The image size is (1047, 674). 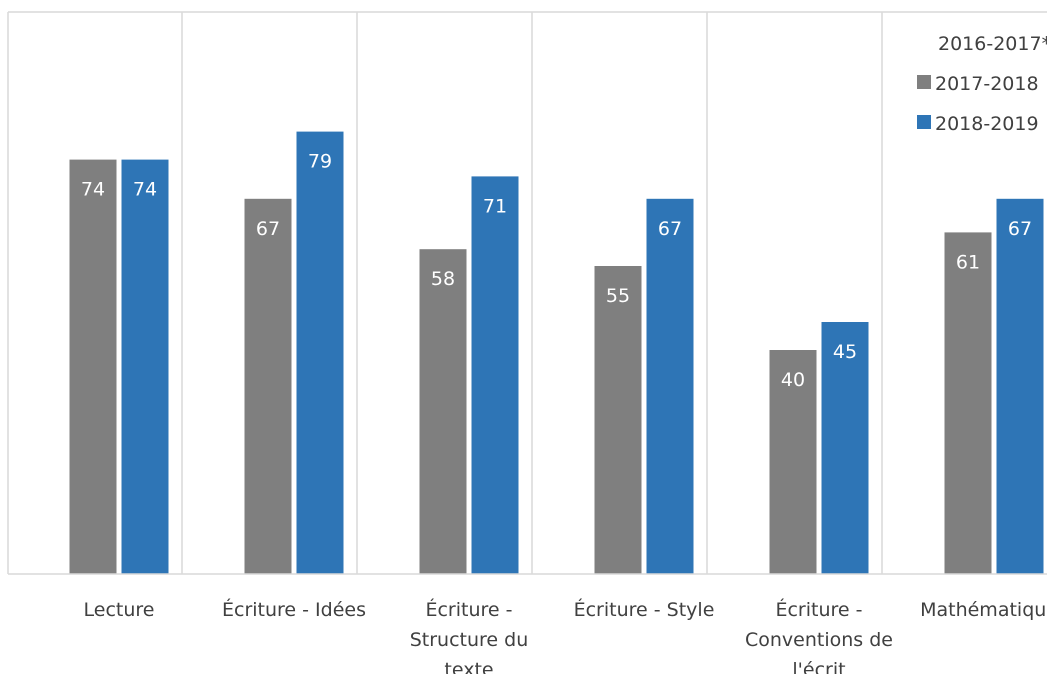 I want to click on category-label: Écriture - Style, so click(x=644, y=609).